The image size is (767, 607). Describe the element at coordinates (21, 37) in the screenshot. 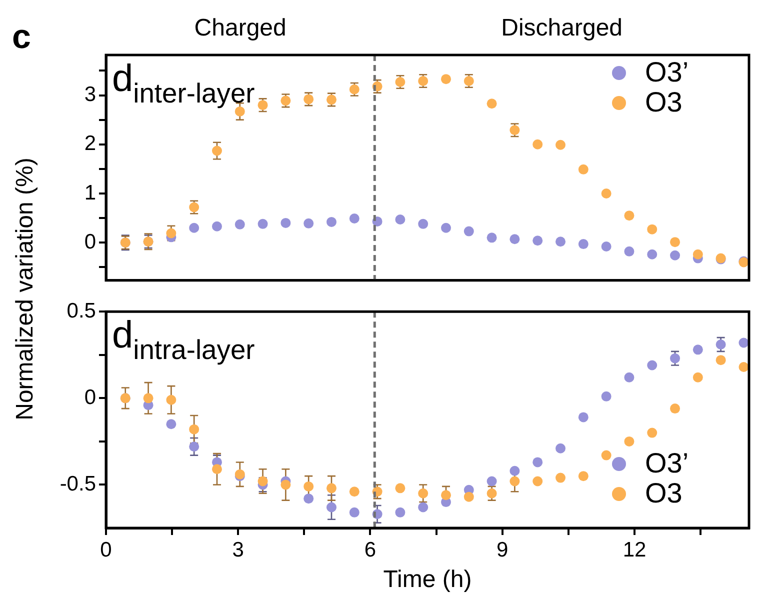

I see `chart-title: c` at that location.